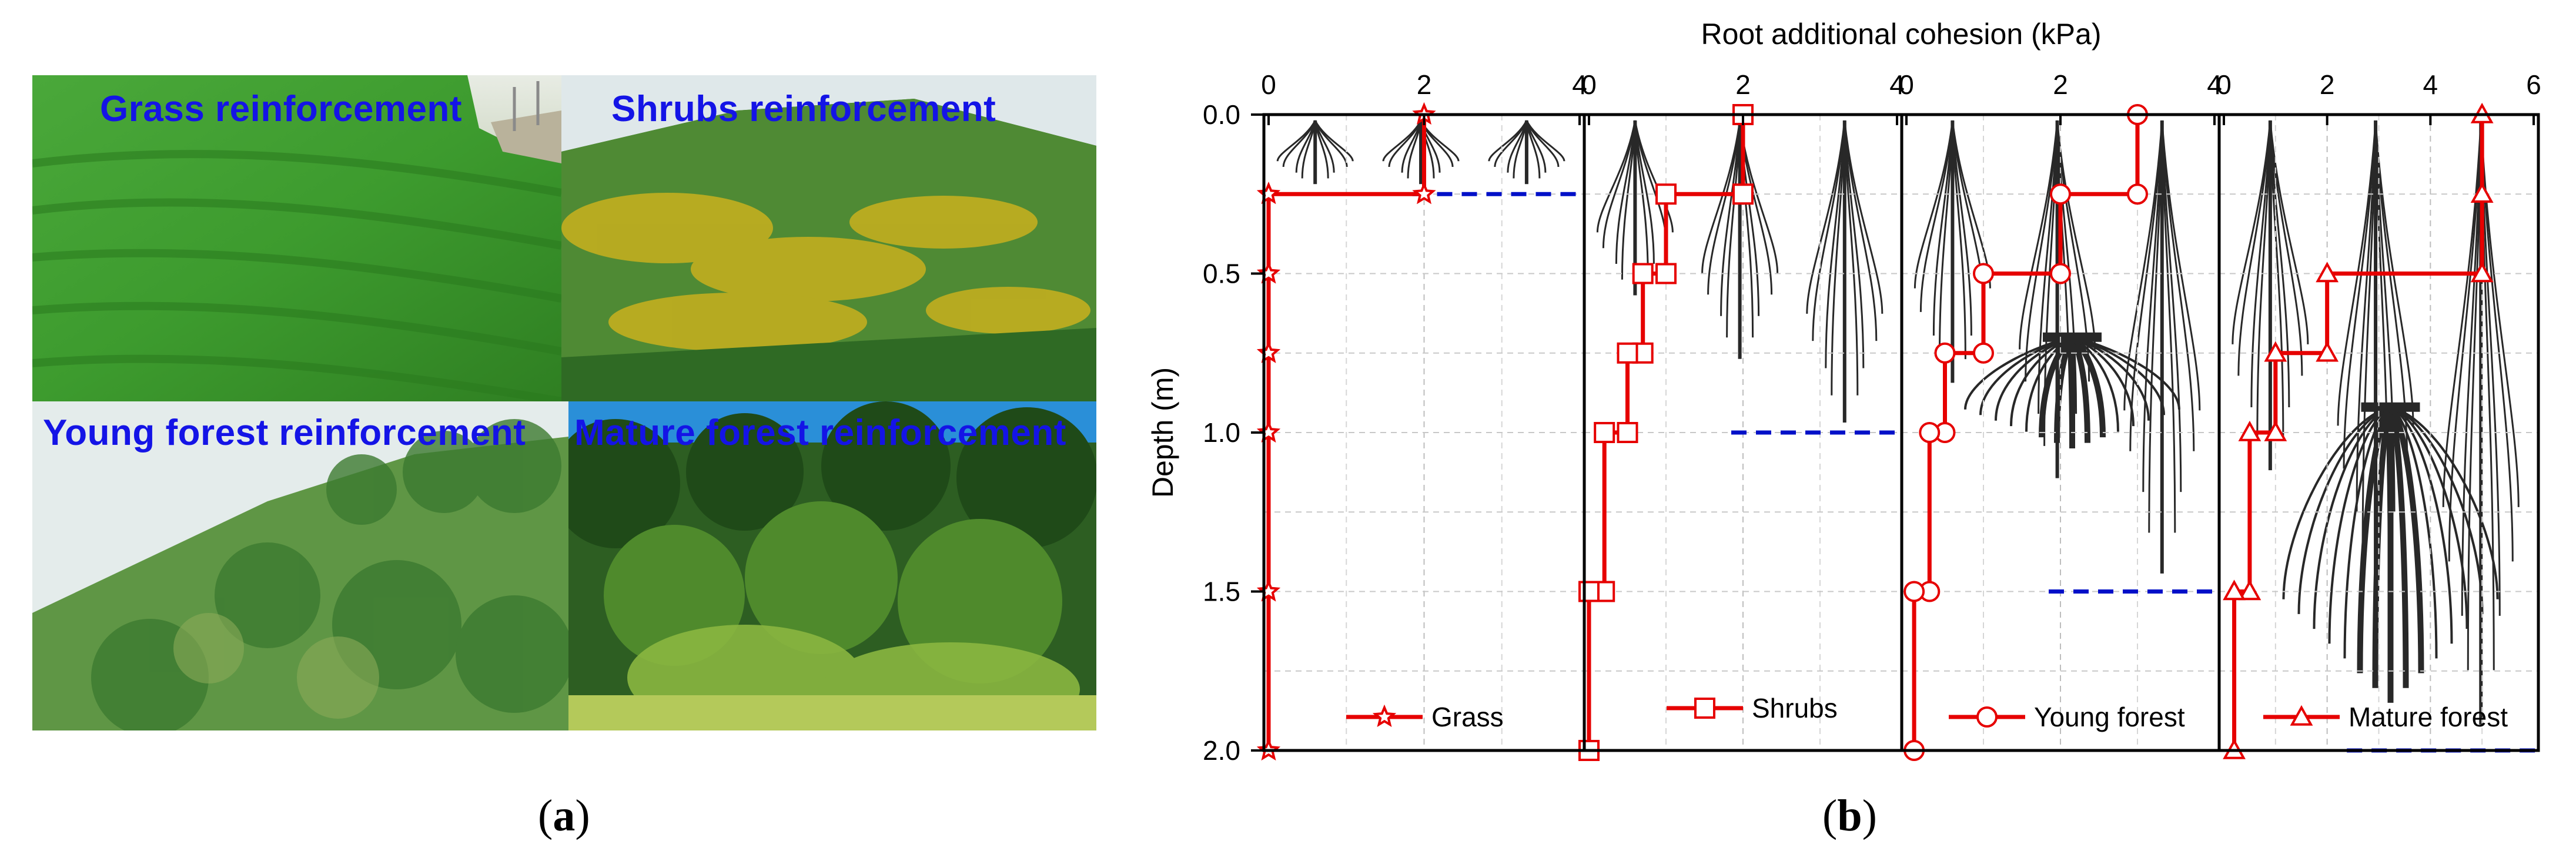 The width and height of the screenshot is (2576, 868). Describe the element at coordinates (564, 815) in the screenshot. I see `caption-a: (a)` at that location.